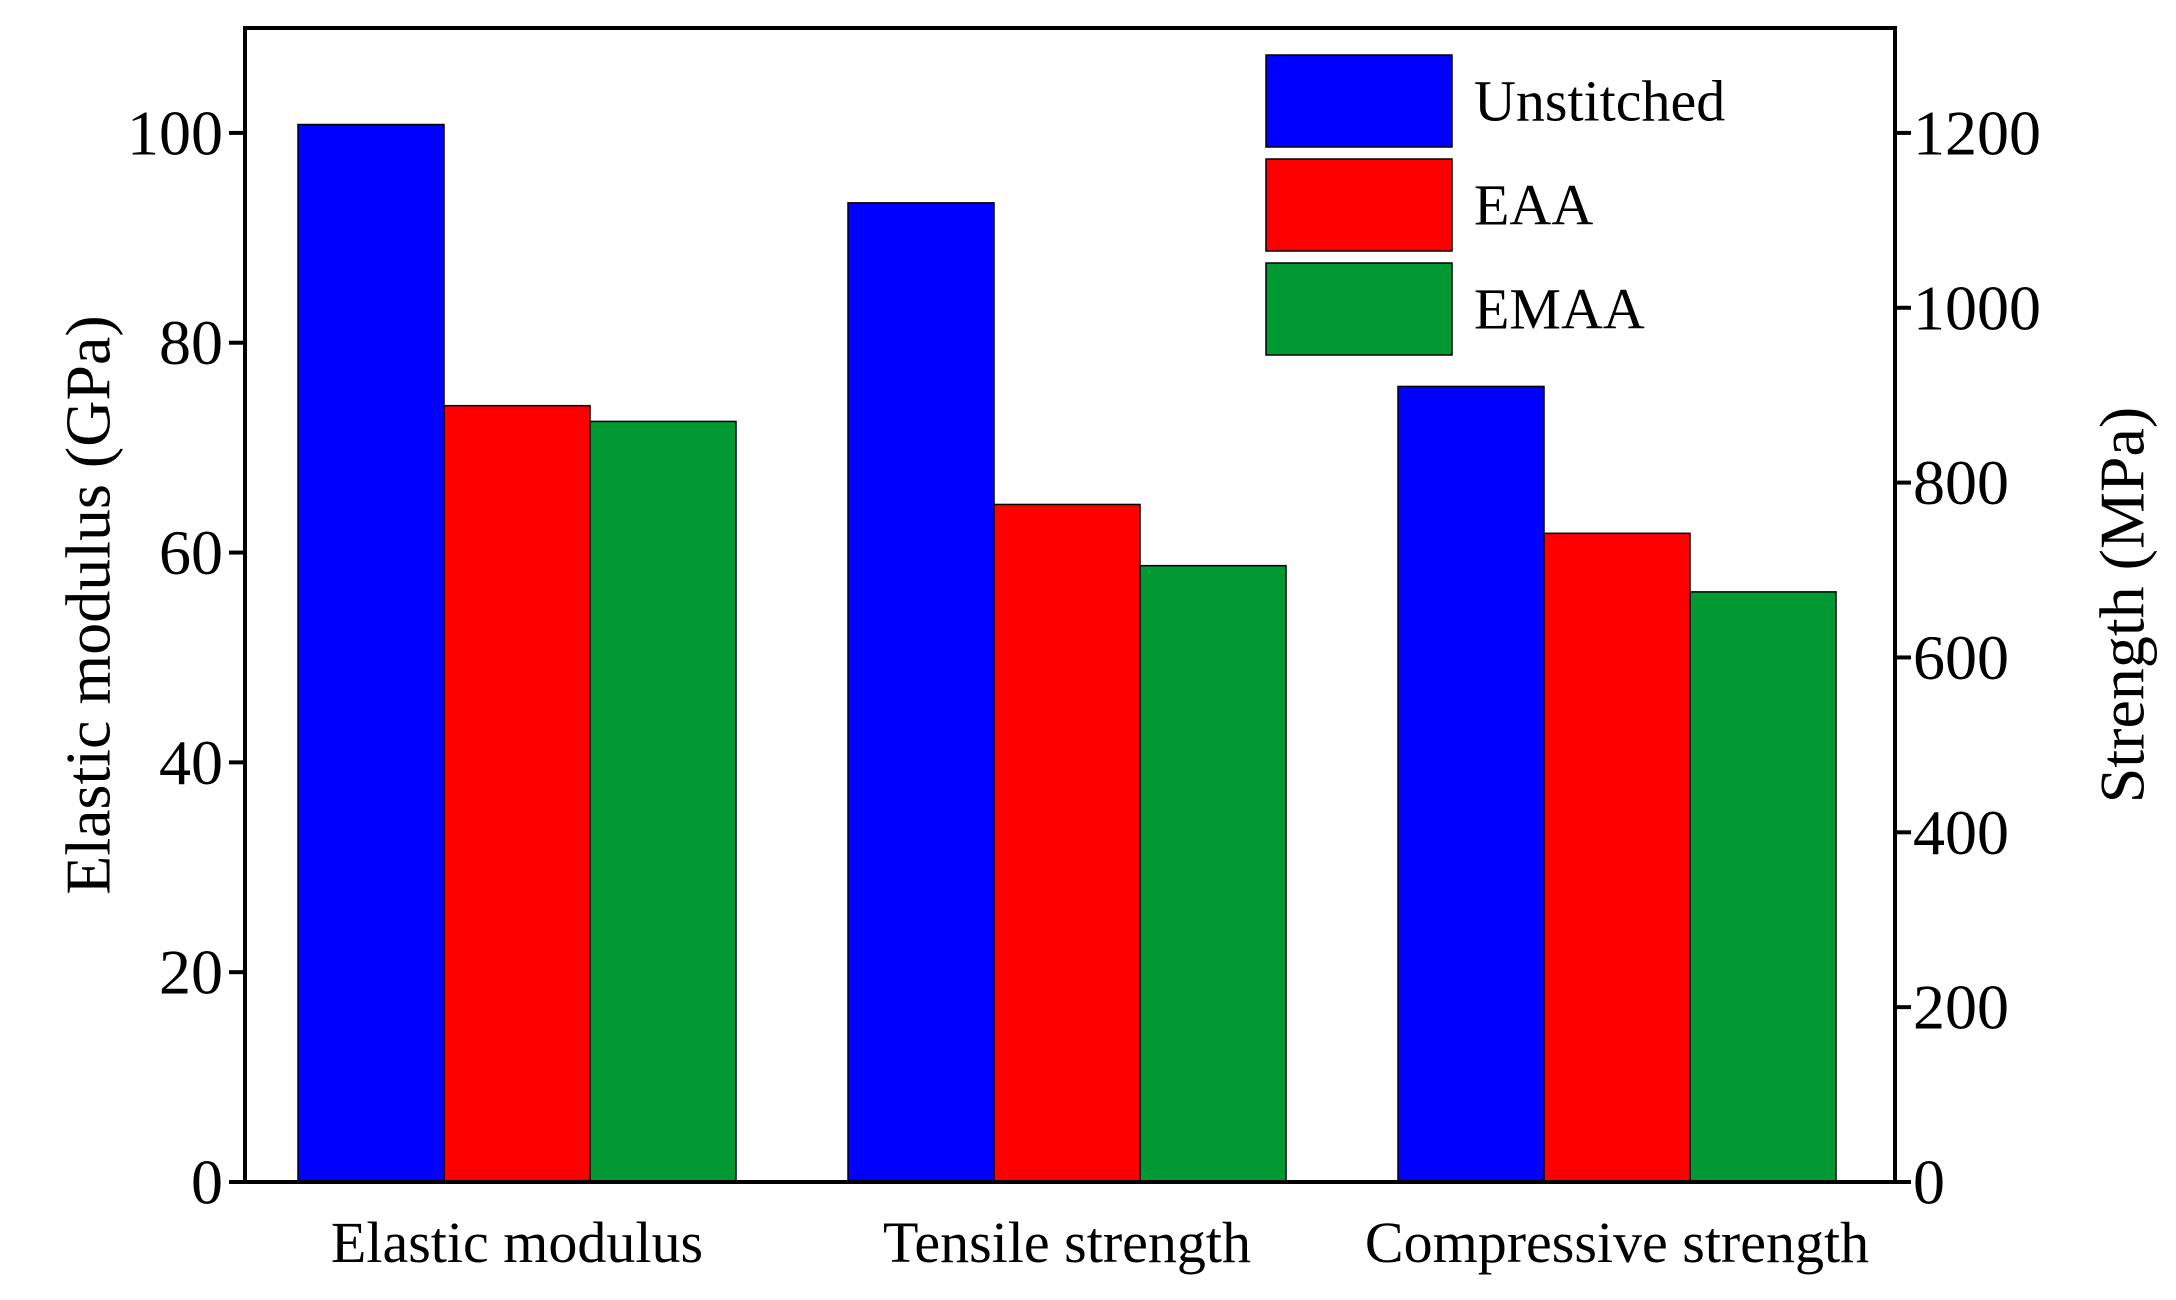 This screenshot has width=2176, height=1300. Describe the element at coordinates (517, 1242) in the screenshot. I see `x-category-label: Elastic modulus` at that location.